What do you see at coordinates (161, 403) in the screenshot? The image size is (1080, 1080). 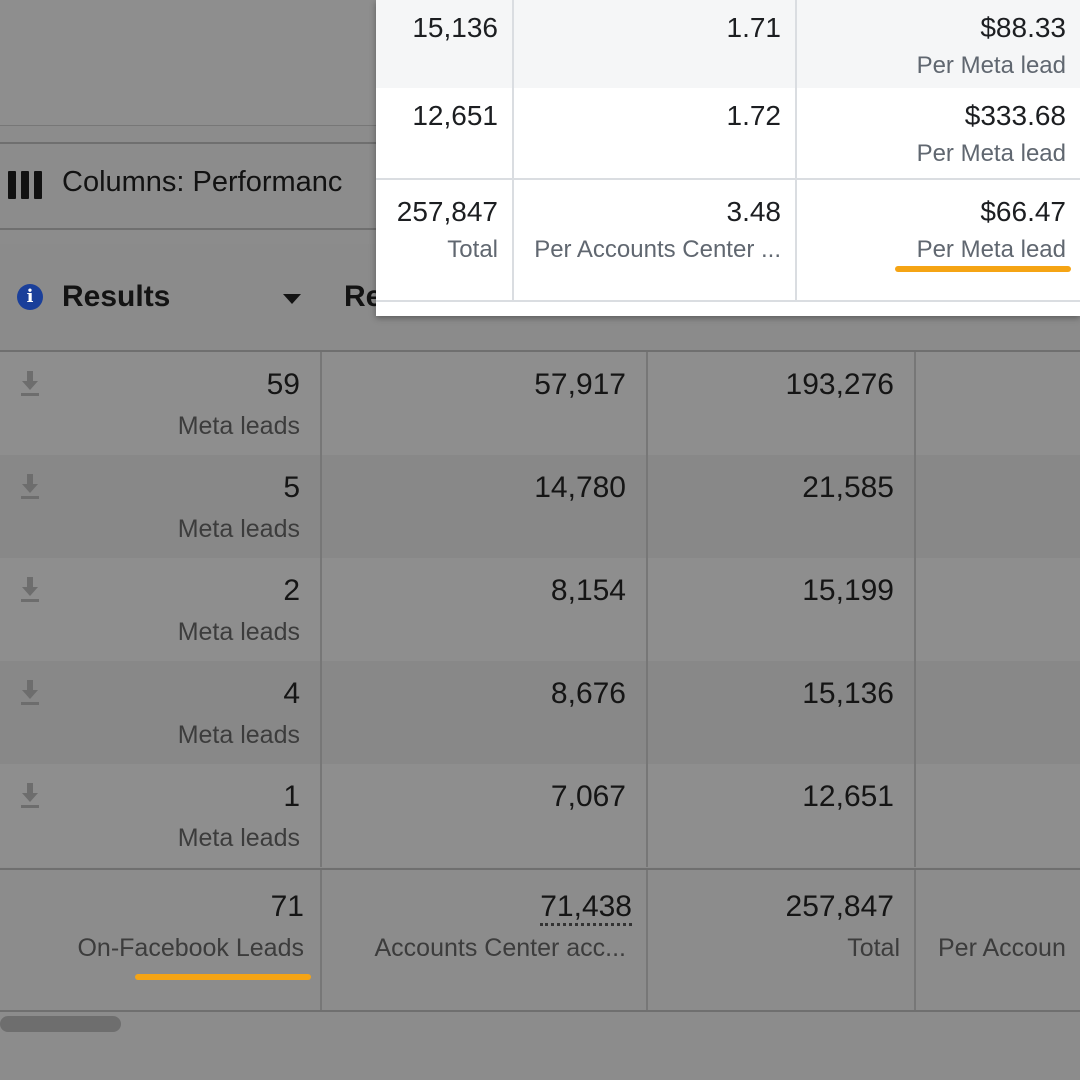 I see `results-cell: 59 Meta leads` at bounding box center [161, 403].